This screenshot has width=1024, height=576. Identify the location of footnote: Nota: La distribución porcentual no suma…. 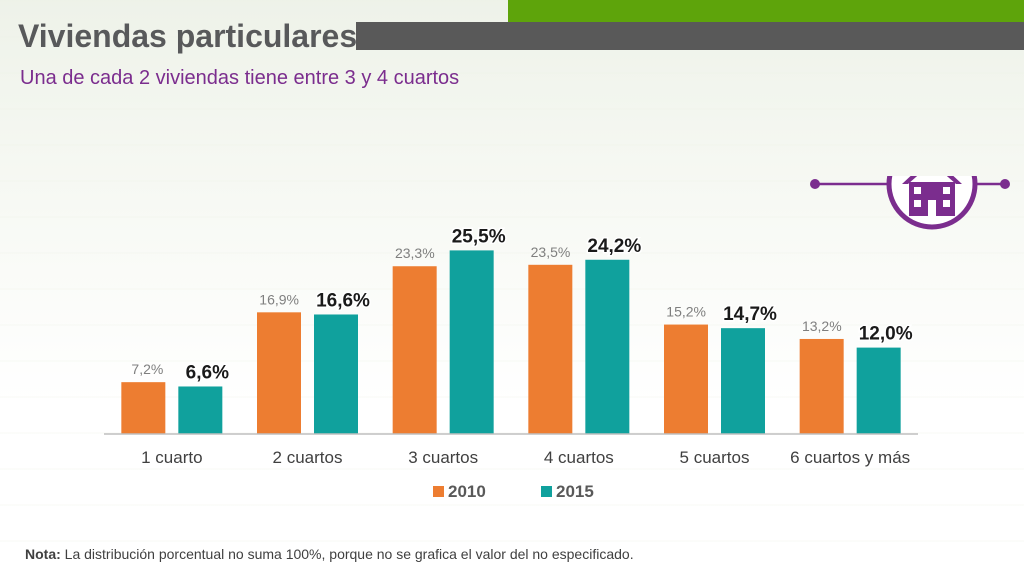
(329, 554).